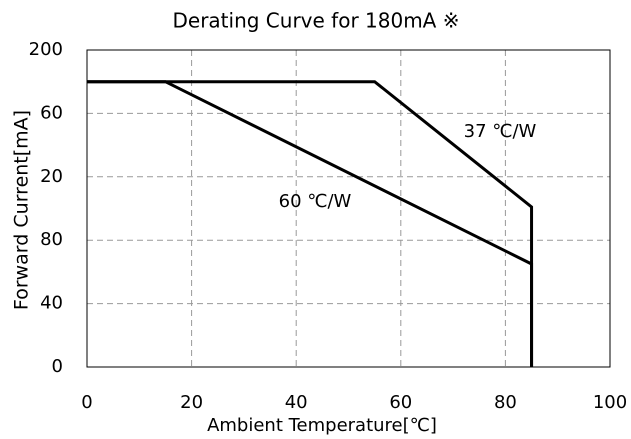 The image size is (631, 439). I want to click on chart-title: Derating Curve for 180mA ※, so click(316, 21).